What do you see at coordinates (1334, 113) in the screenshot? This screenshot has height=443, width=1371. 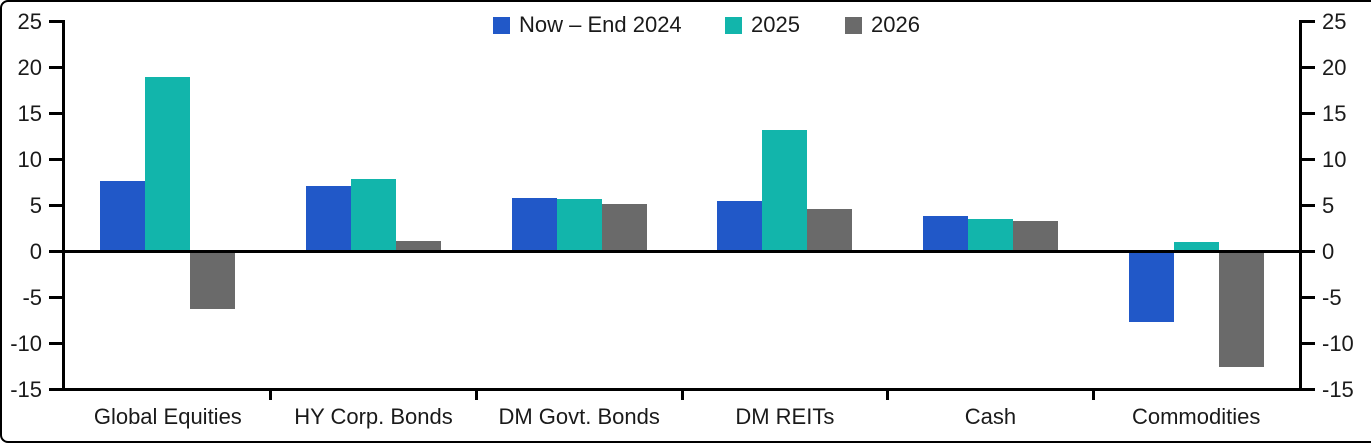 I see `y-tick-label-right: 15` at bounding box center [1334, 113].